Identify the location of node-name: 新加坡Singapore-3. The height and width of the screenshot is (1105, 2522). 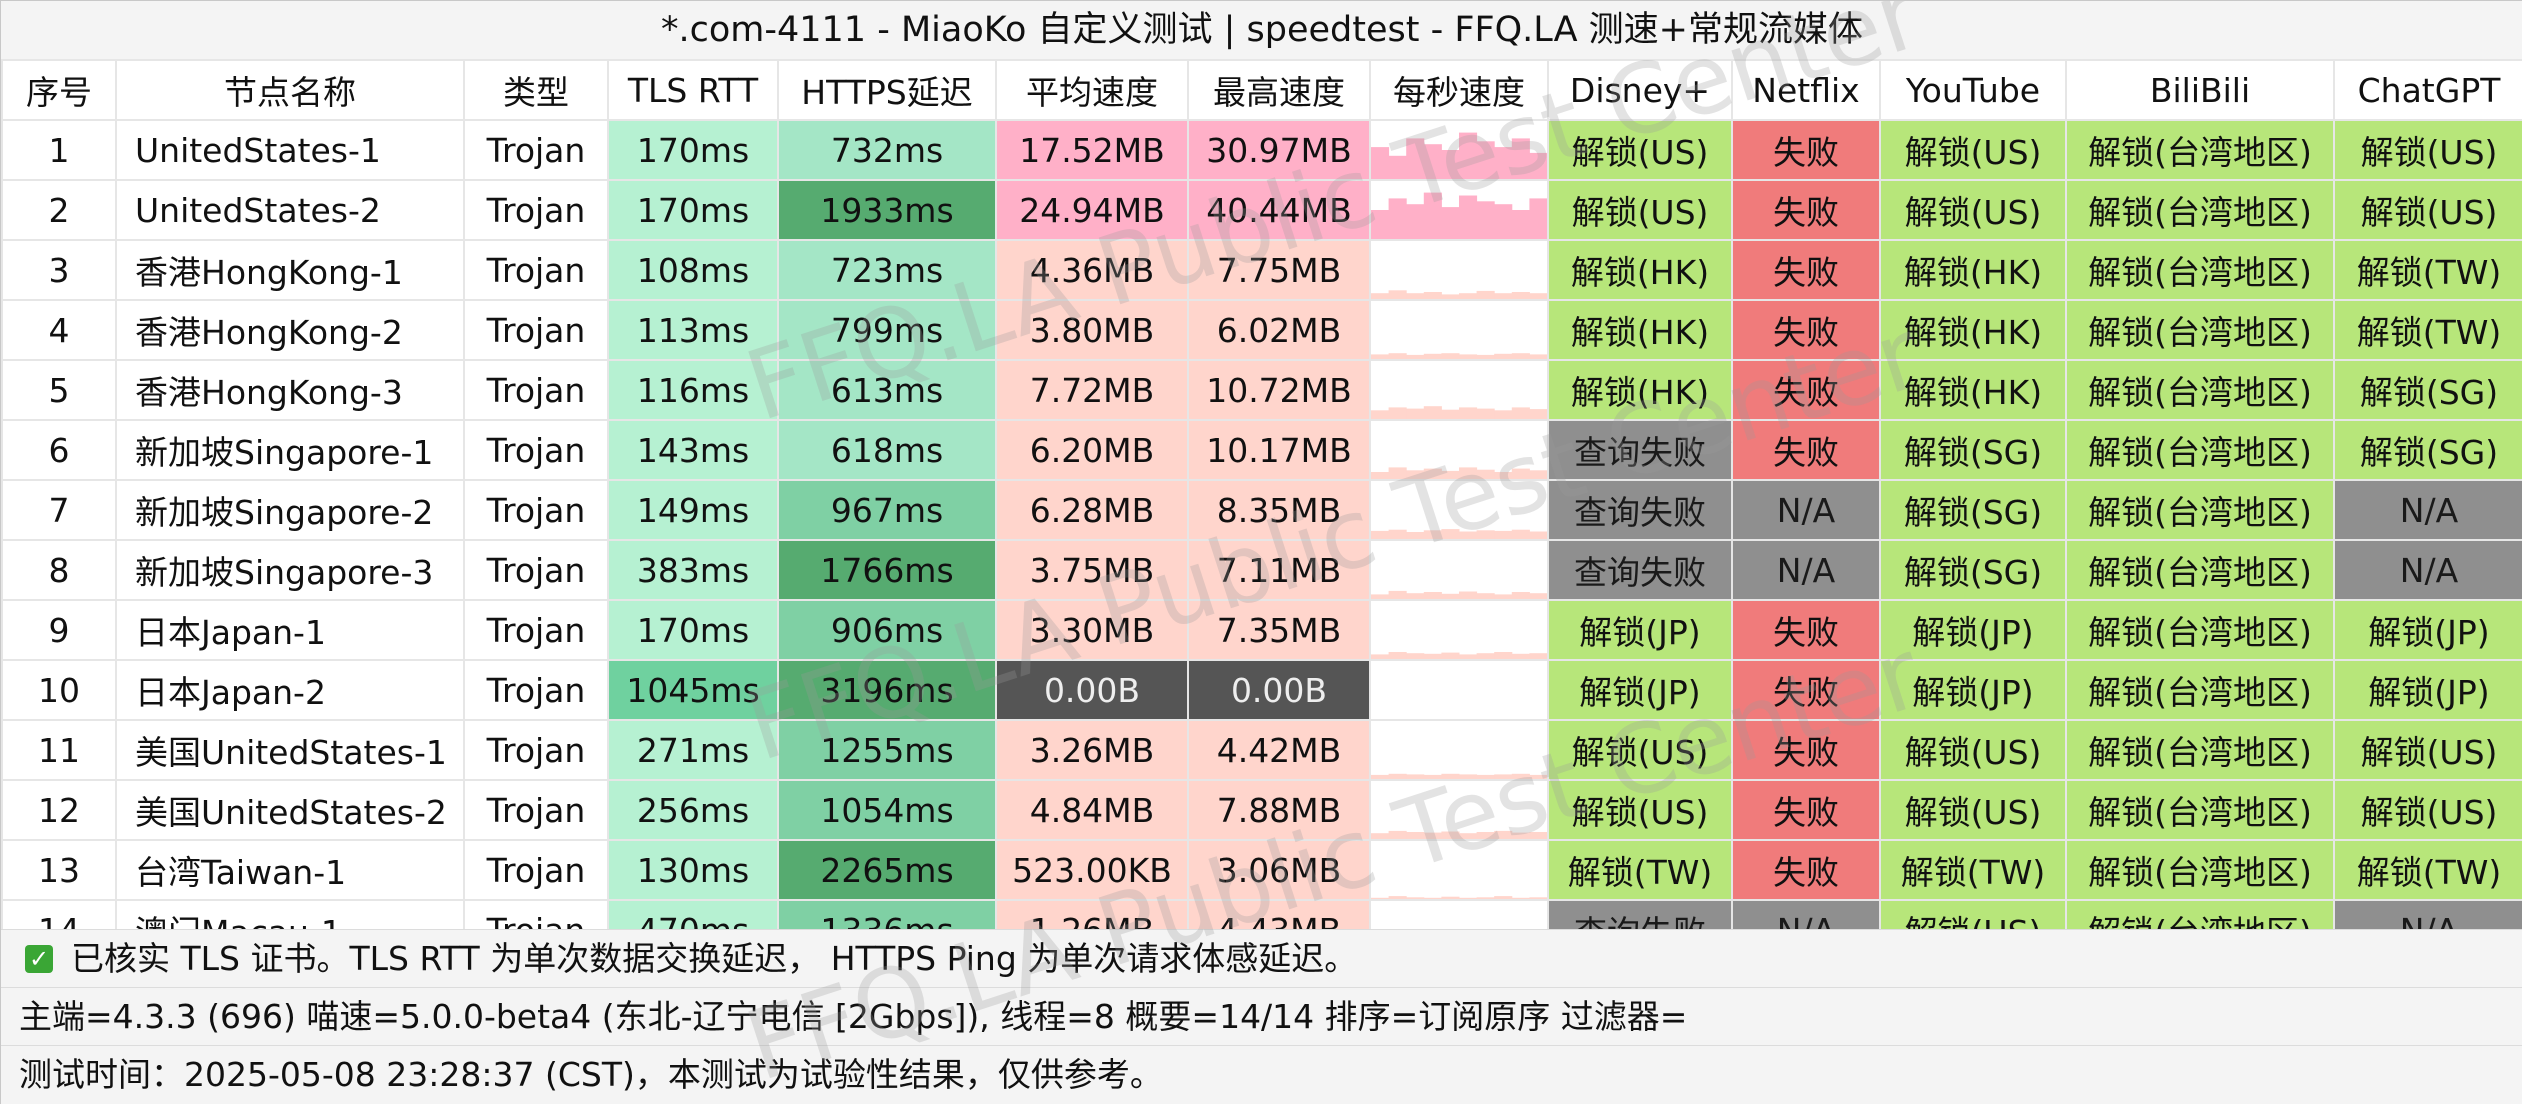
(290, 570).